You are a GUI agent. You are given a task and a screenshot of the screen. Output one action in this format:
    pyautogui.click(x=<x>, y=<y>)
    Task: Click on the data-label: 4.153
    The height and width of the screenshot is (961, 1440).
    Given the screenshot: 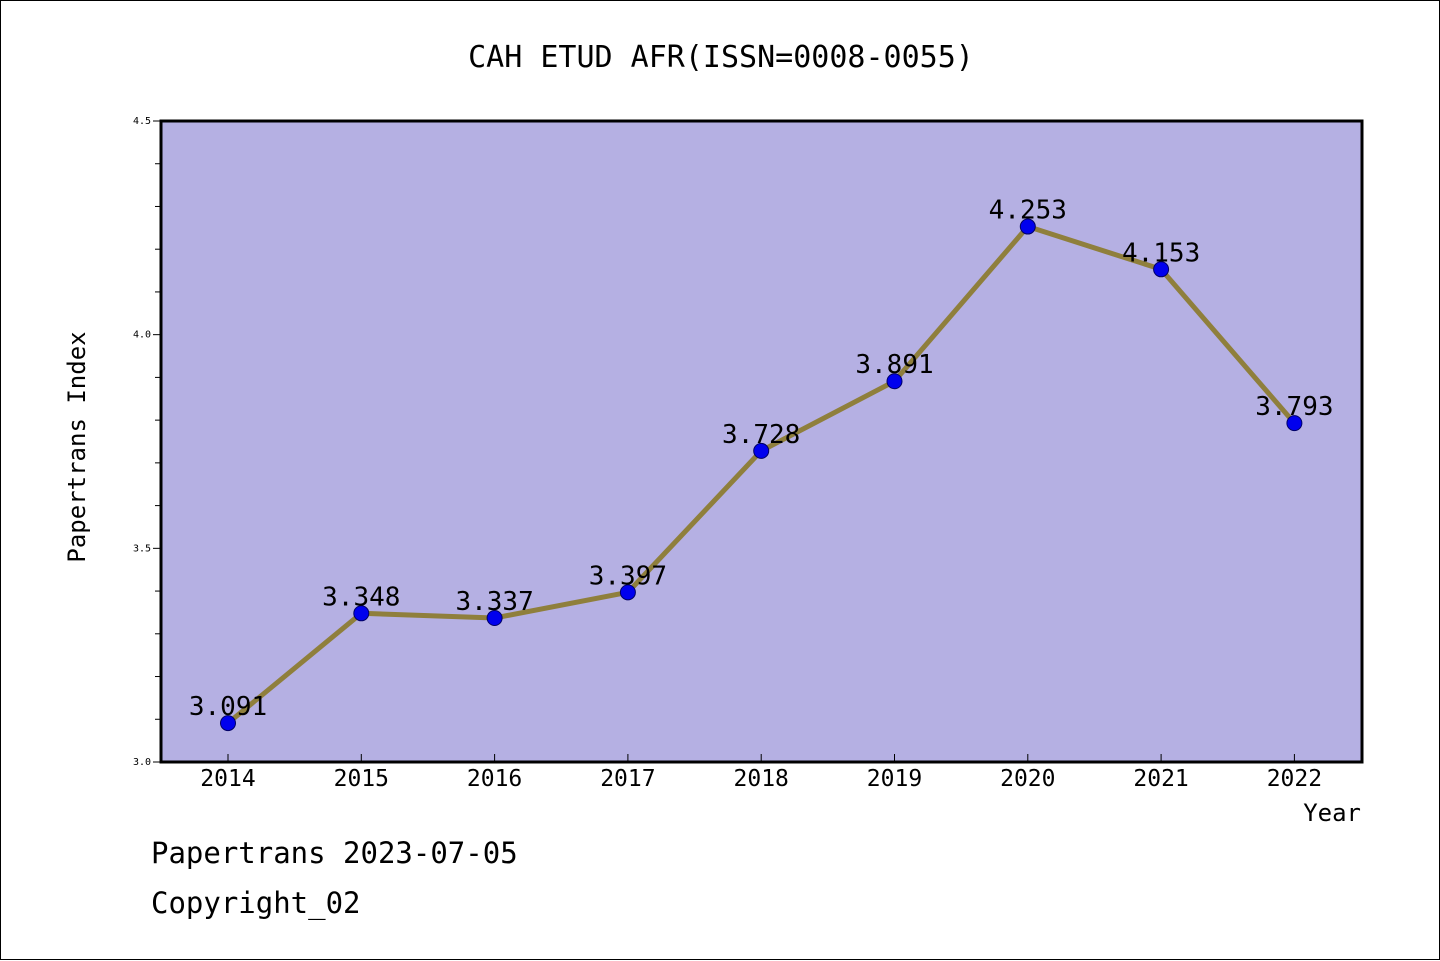 What is the action you would take?
    pyautogui.click(x=1161, y=253)
    